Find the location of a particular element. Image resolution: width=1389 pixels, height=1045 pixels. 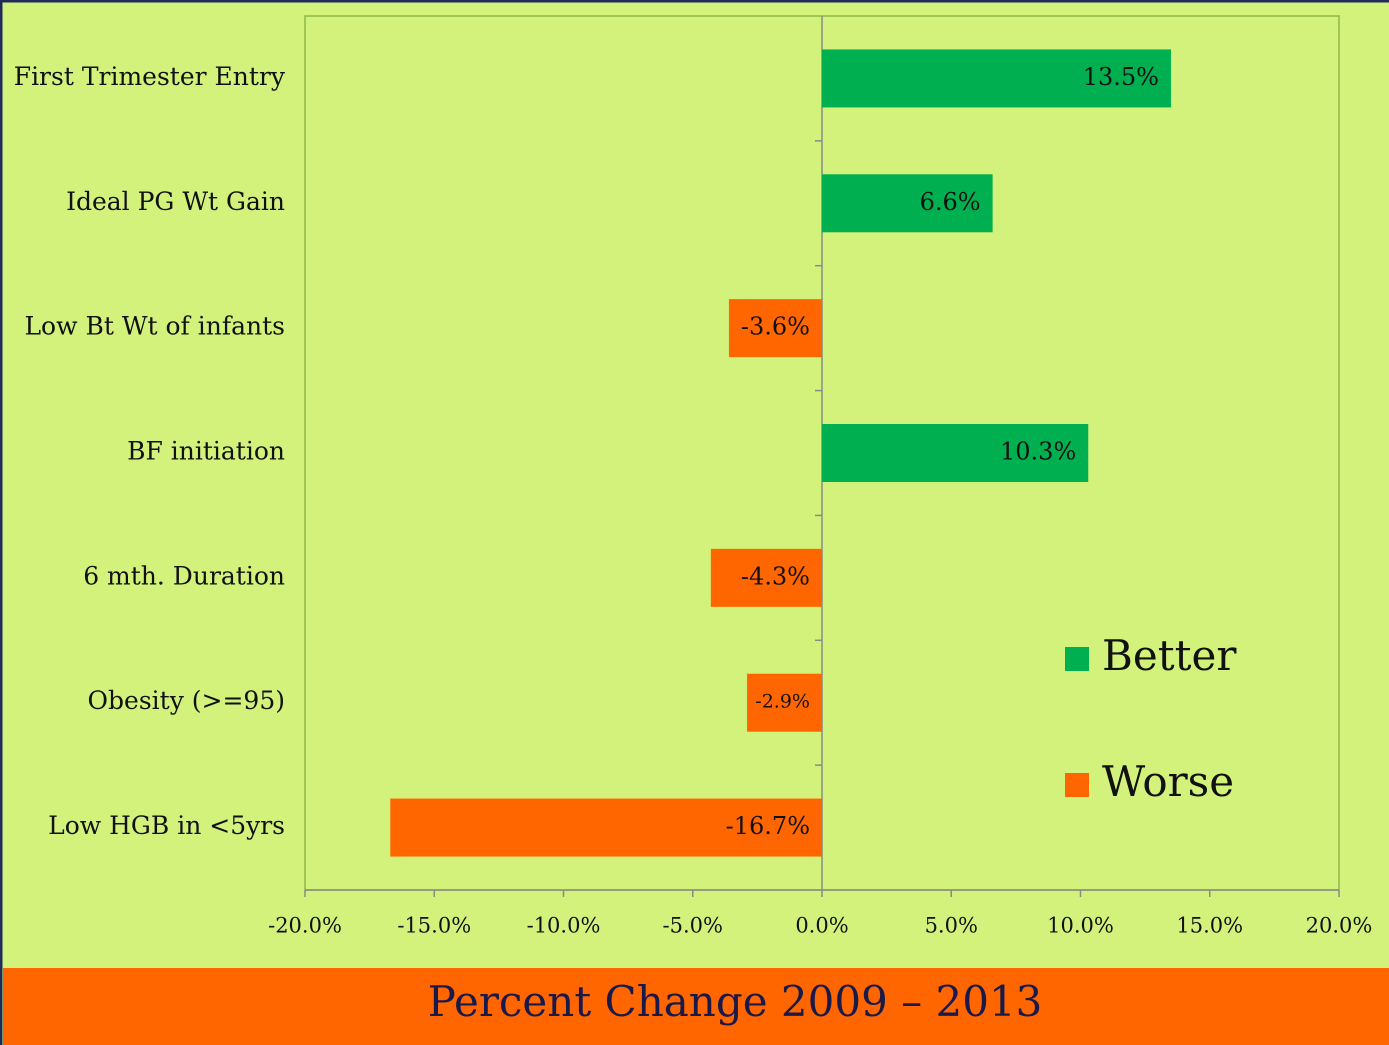

value-label: -4.3% is located at coordinates (775, 576).